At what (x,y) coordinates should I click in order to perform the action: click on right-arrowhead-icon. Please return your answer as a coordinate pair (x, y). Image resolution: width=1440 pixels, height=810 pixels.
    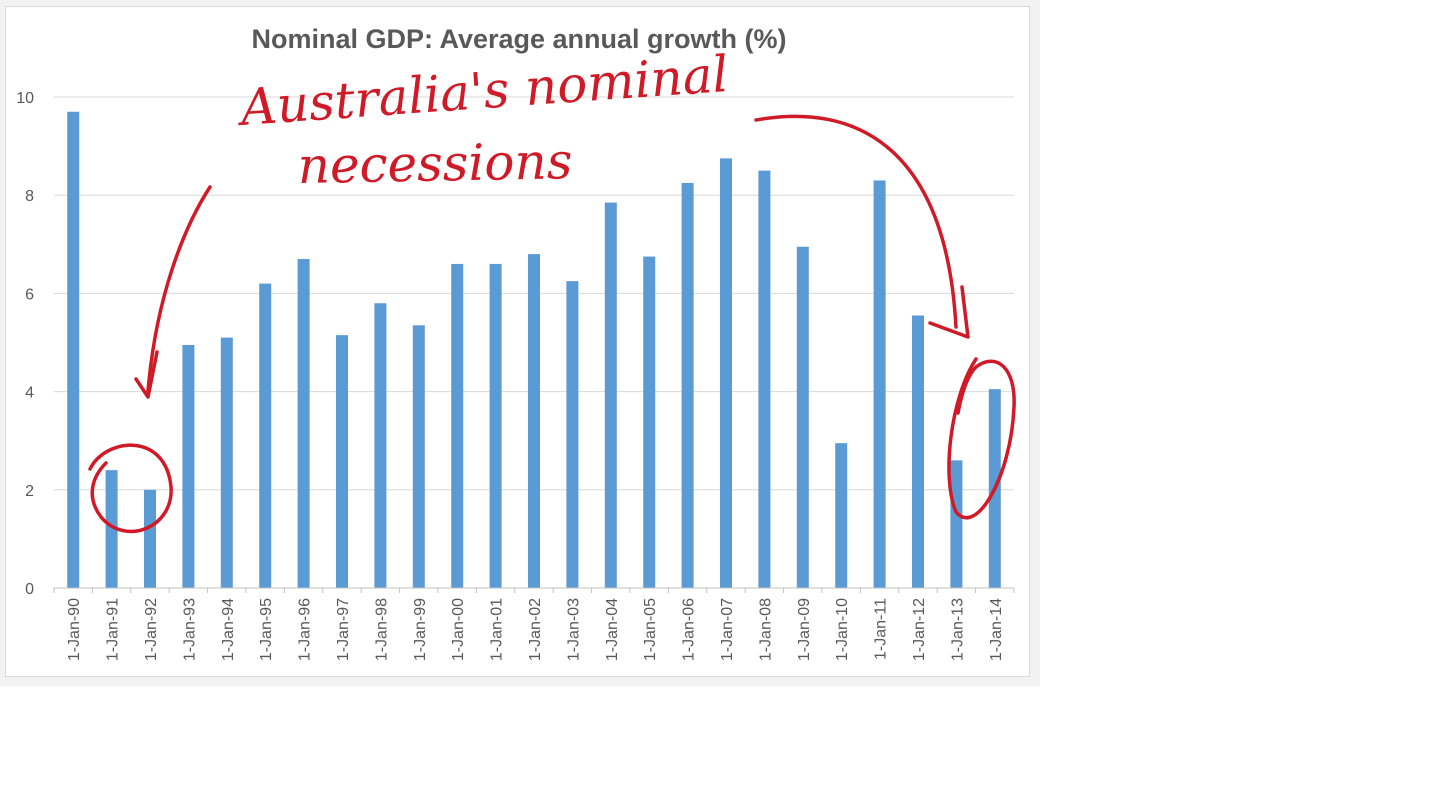
    Looking at the image, I should click on (949, 312).